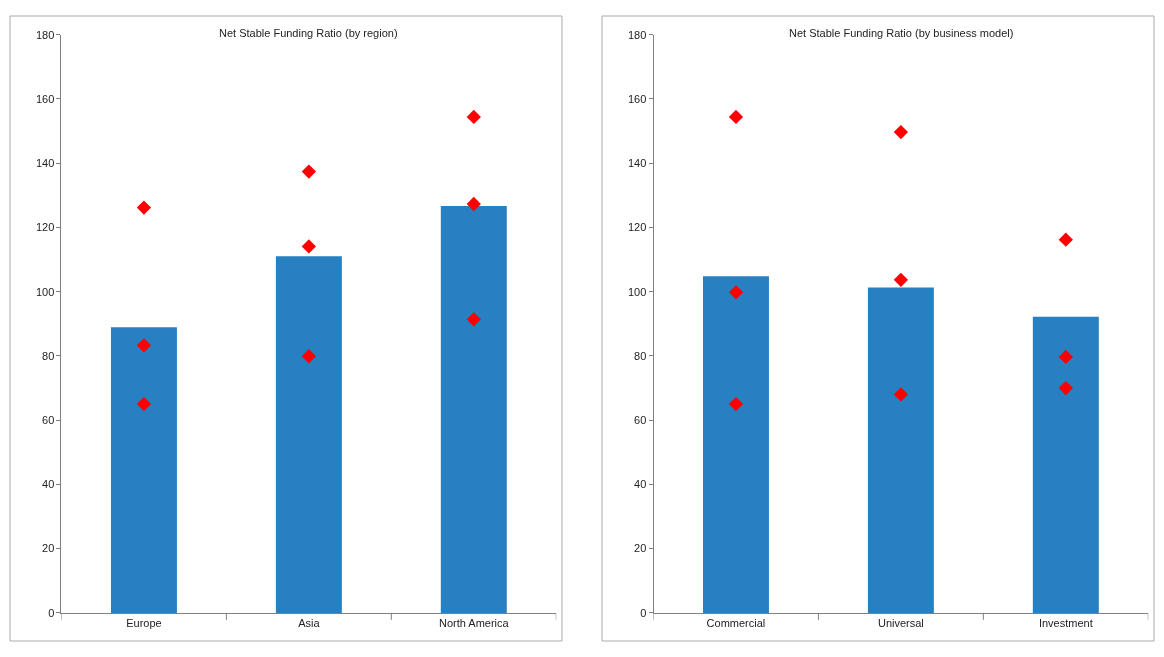 The height and width of the screenshot is (657, 1164). What do you see at coordinates (736, 623) in the screenshot?
I see `x-tick-label: Commercial` at bounding box center [736, 623].